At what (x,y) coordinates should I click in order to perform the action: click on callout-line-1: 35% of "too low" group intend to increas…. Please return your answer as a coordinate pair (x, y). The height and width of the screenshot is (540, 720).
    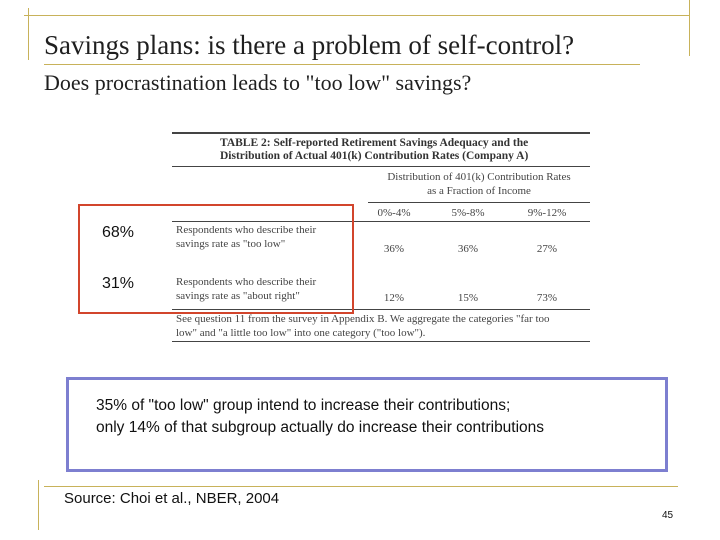
    Looking at the image, I should click on (303, 405).